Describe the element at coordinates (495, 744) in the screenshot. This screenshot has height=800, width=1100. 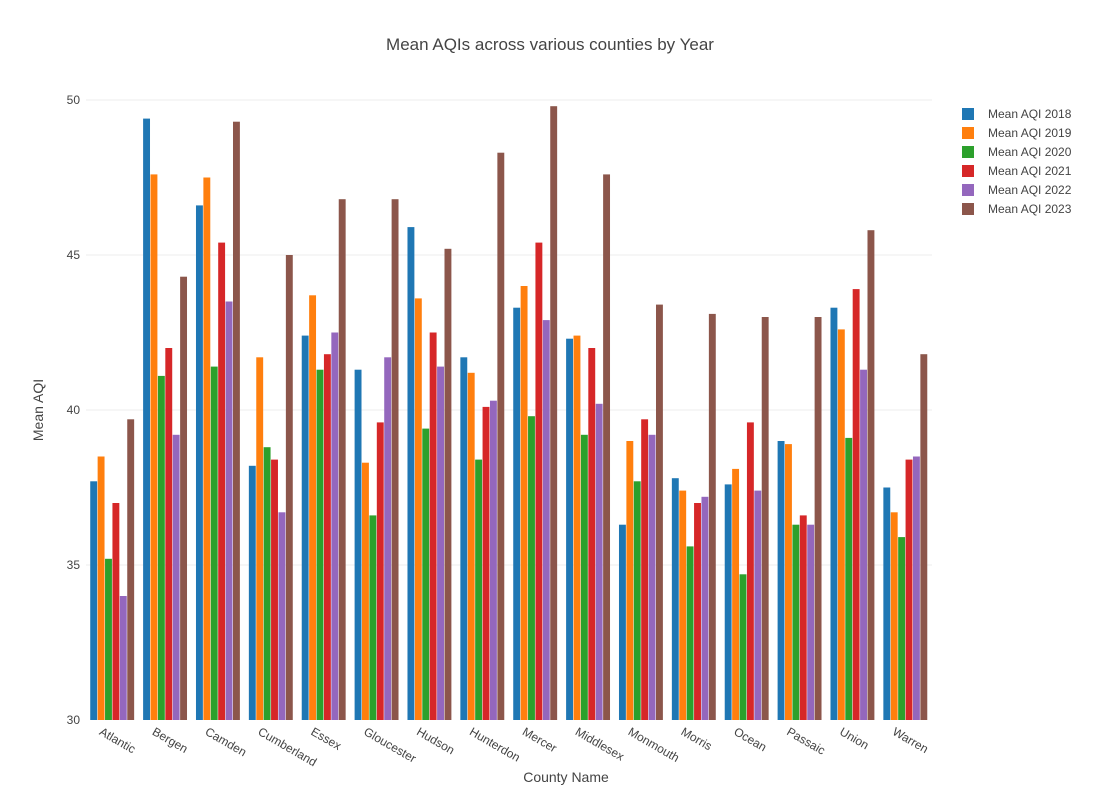
I see `x-tick-label: Hunterdon` at that location.